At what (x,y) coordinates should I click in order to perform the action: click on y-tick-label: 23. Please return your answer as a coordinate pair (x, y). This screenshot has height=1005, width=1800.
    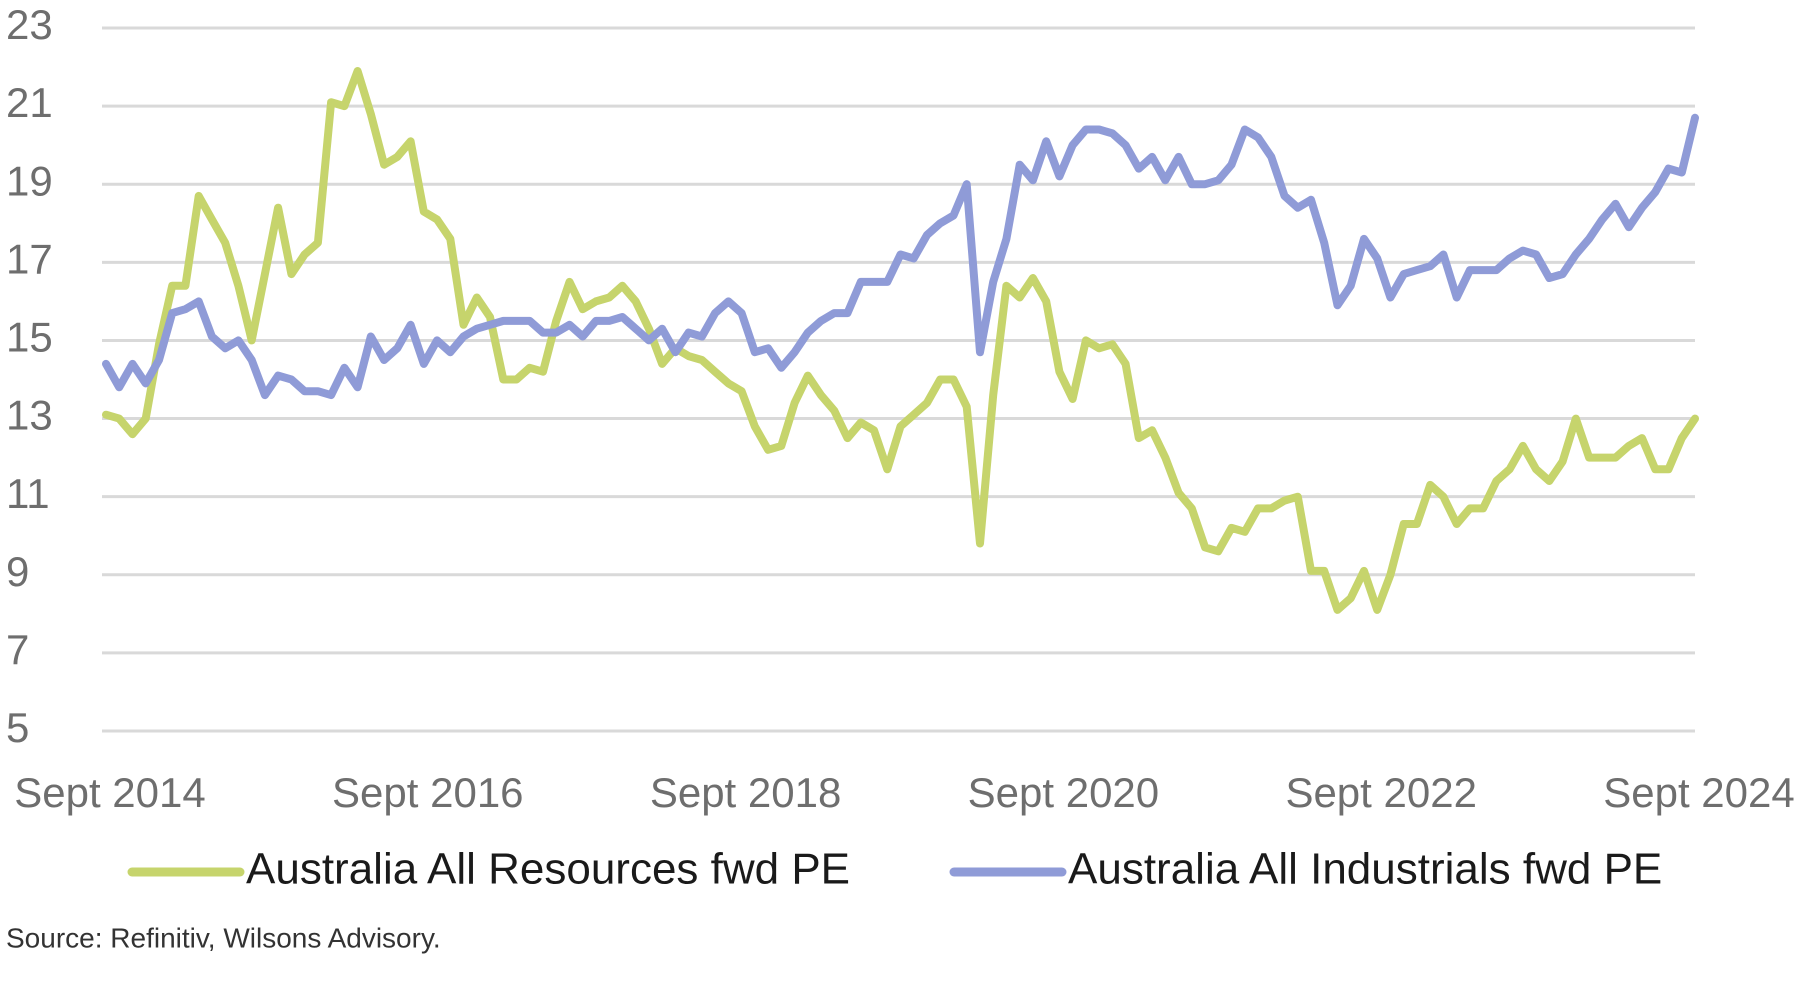
    Looking at the image, I should click on (29, 24).